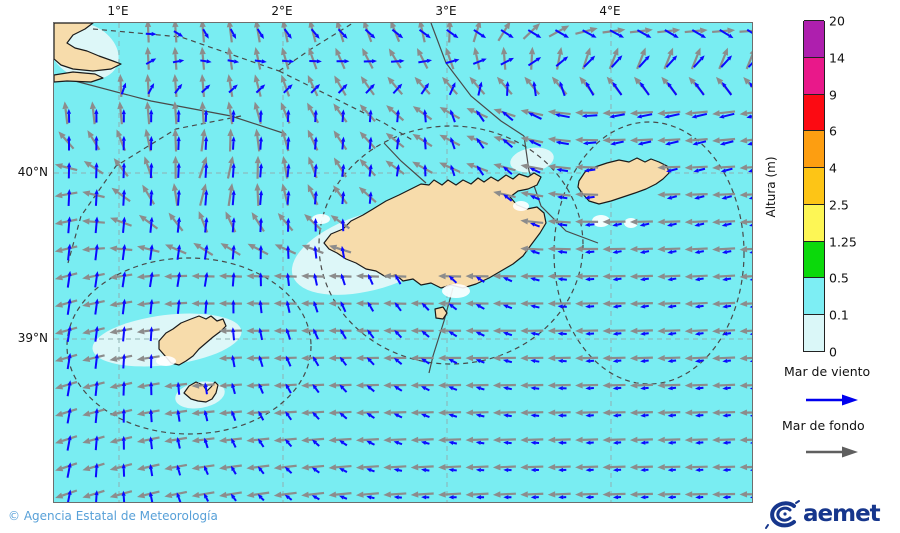 The image size is (900, 533). What do you see at coordinates (839, 278) in the screenshot?
I see `colorbar-tick-label: 0.5` at bounding box center [839, 278].